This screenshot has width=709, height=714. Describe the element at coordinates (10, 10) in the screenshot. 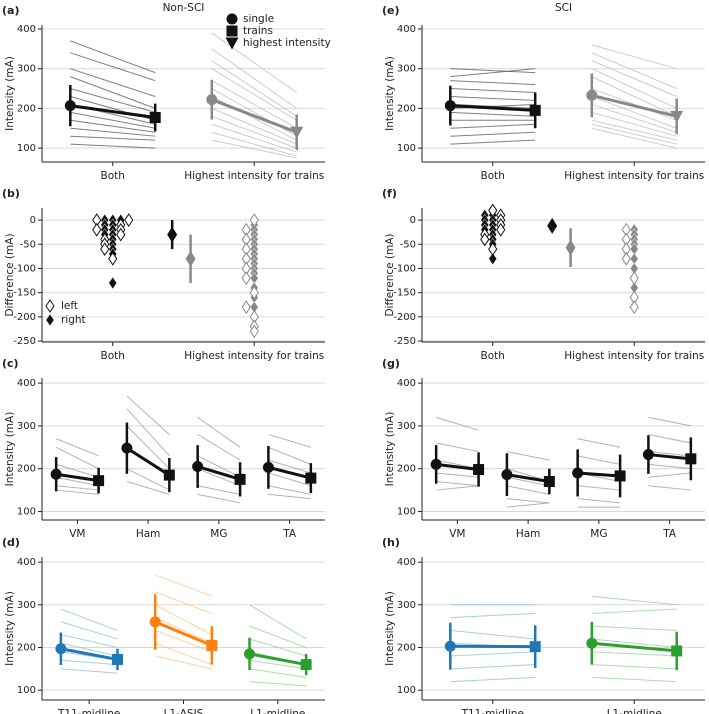

I see `panel-label: (a)` at that location.